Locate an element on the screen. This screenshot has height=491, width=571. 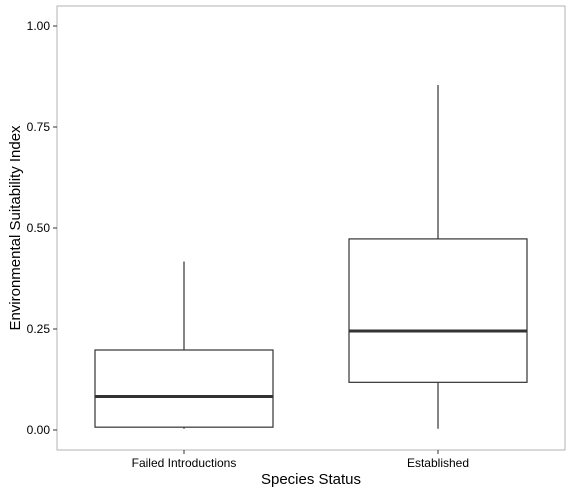
box-failed-introductions is located at coordinates (184, 345).